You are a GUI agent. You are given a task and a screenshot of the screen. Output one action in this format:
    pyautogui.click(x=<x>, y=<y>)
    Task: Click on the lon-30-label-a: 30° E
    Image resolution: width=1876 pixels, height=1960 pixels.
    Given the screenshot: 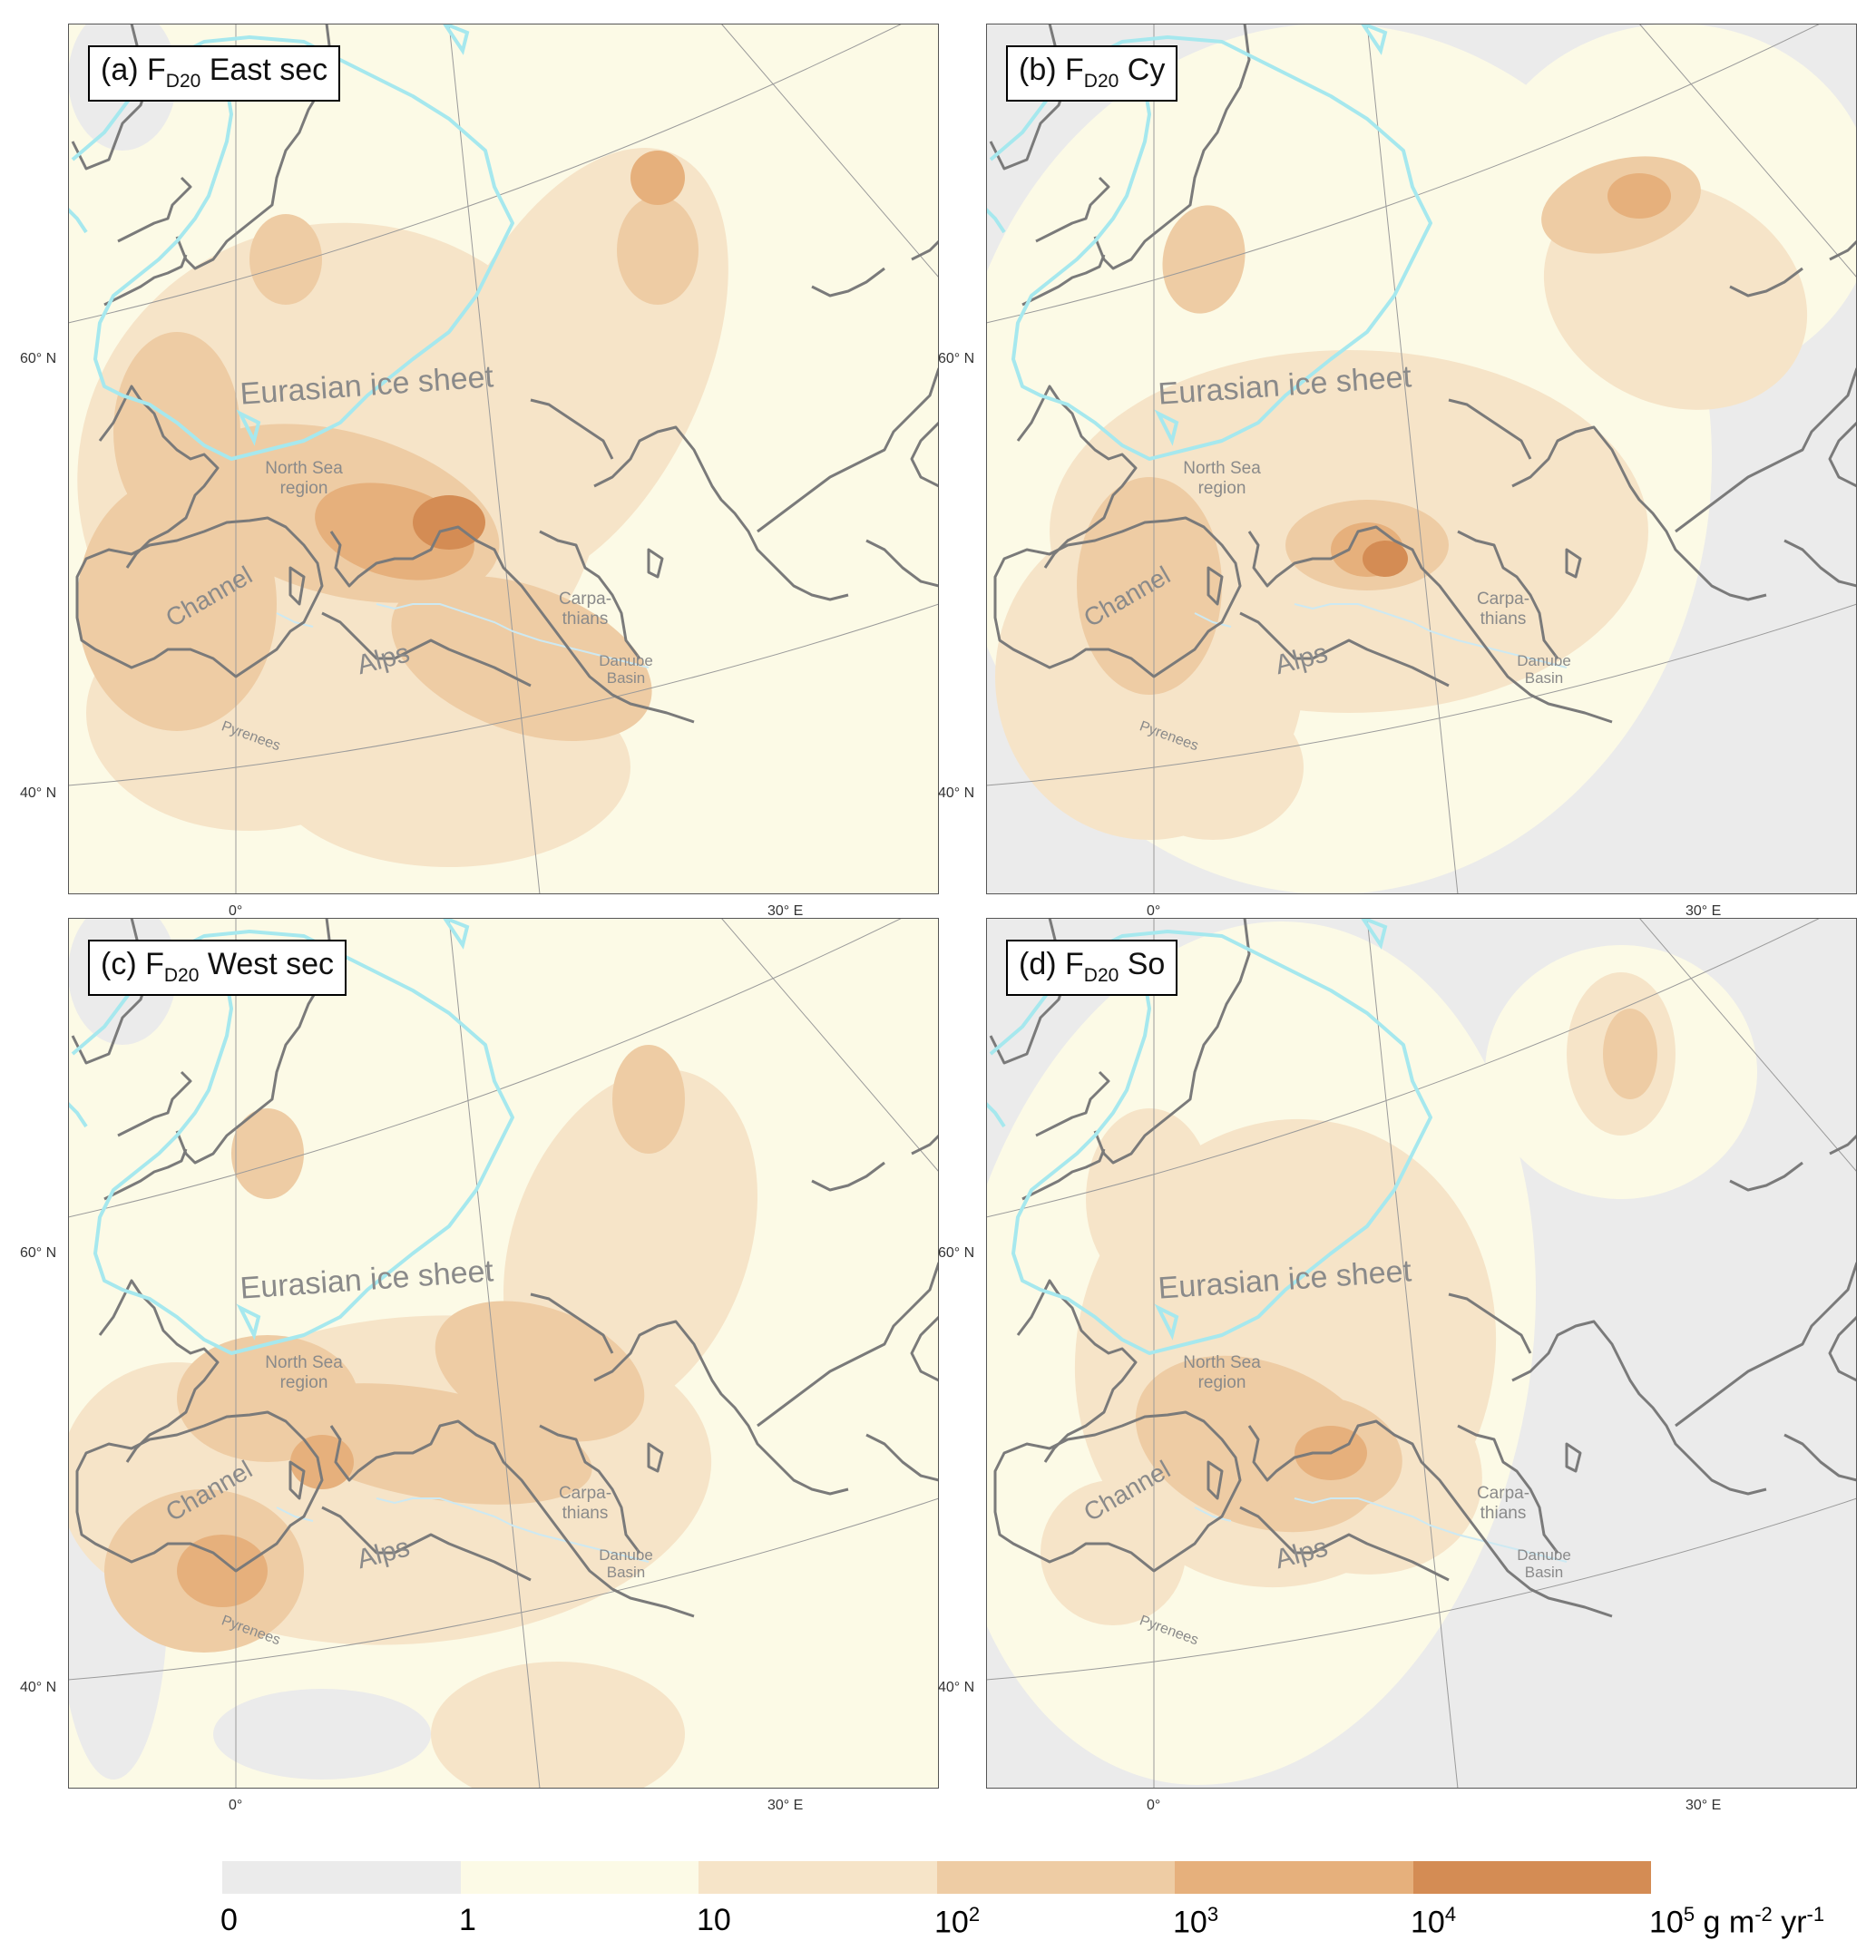 What is the action you would take?
    pyautogui.click(x=785, y=911)
    